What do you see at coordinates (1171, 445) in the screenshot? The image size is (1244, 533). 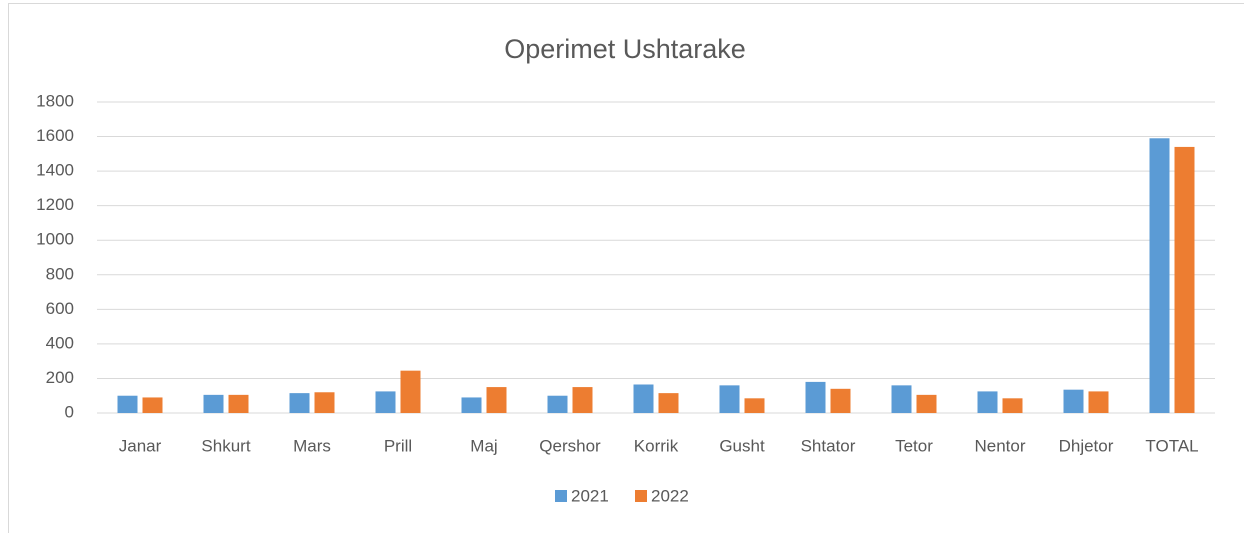 I see `x-tick-label: TOTAL` at bounding box center [1171, 445].